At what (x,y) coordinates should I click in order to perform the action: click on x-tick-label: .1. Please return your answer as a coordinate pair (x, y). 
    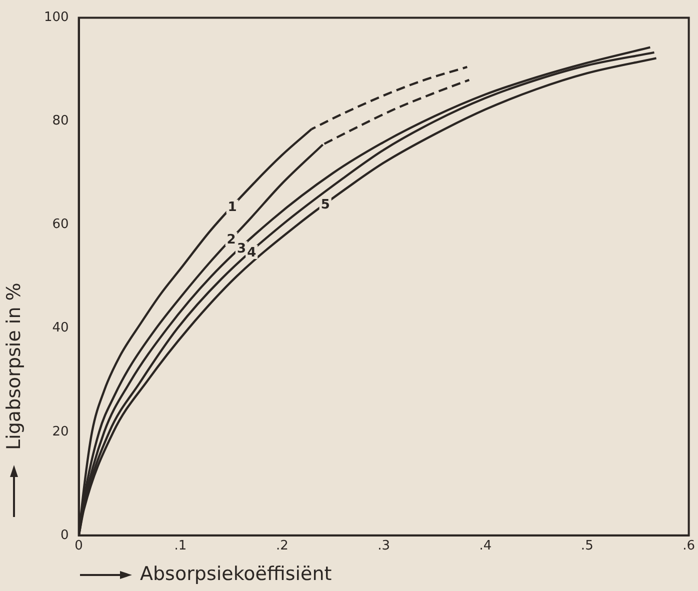
    Looking at the image, I should click on (180, 546).